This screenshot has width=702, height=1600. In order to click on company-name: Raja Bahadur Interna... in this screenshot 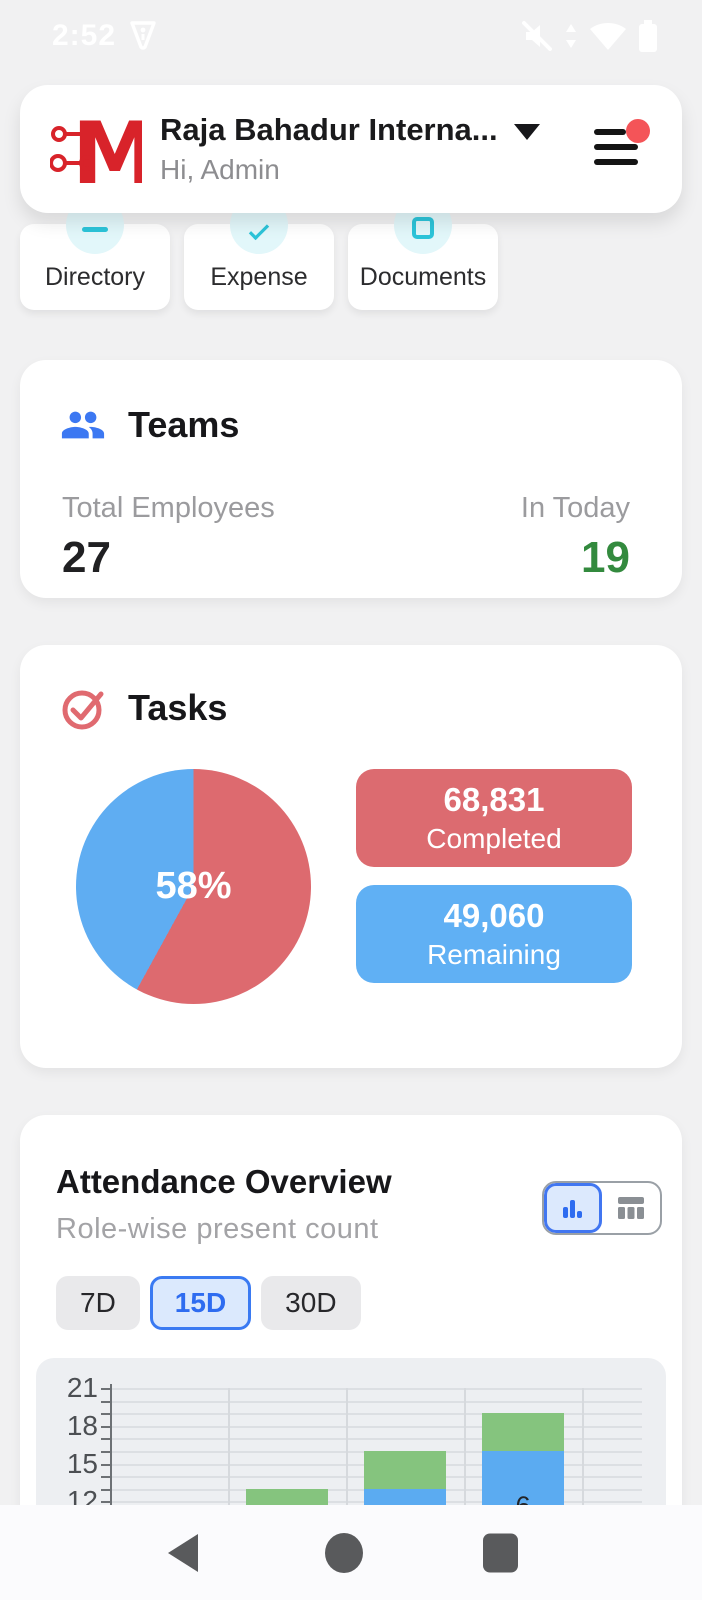, I will do `click(329, 129)`.